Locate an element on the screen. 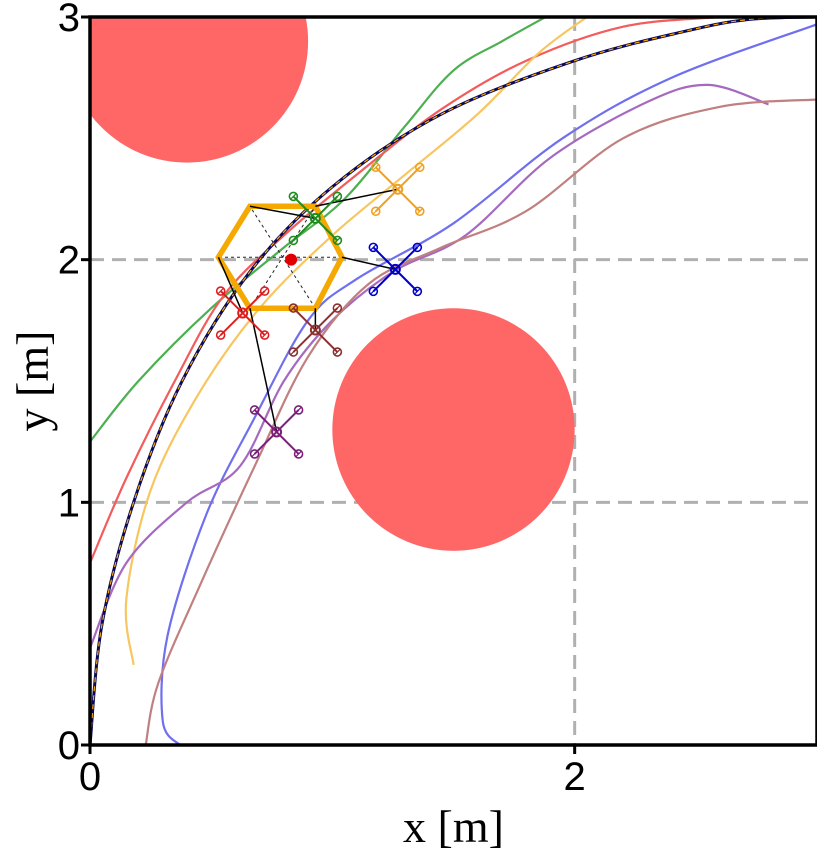 Image resolution: width=817 pixels, height=853 pixels. payload-group is located at coordinates (306, 310).